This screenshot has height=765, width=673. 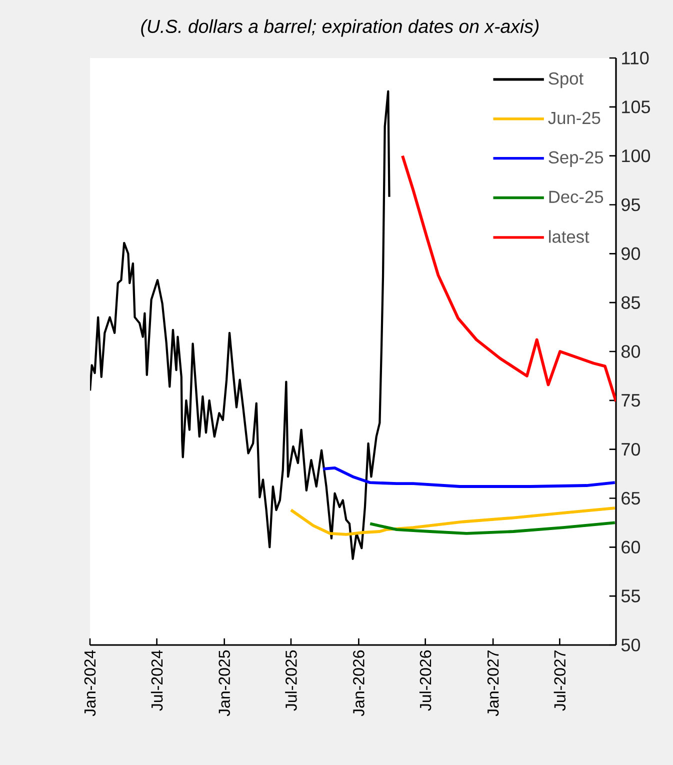 I want to click on legend-label: Dec-25, so click(x=576, y=196).